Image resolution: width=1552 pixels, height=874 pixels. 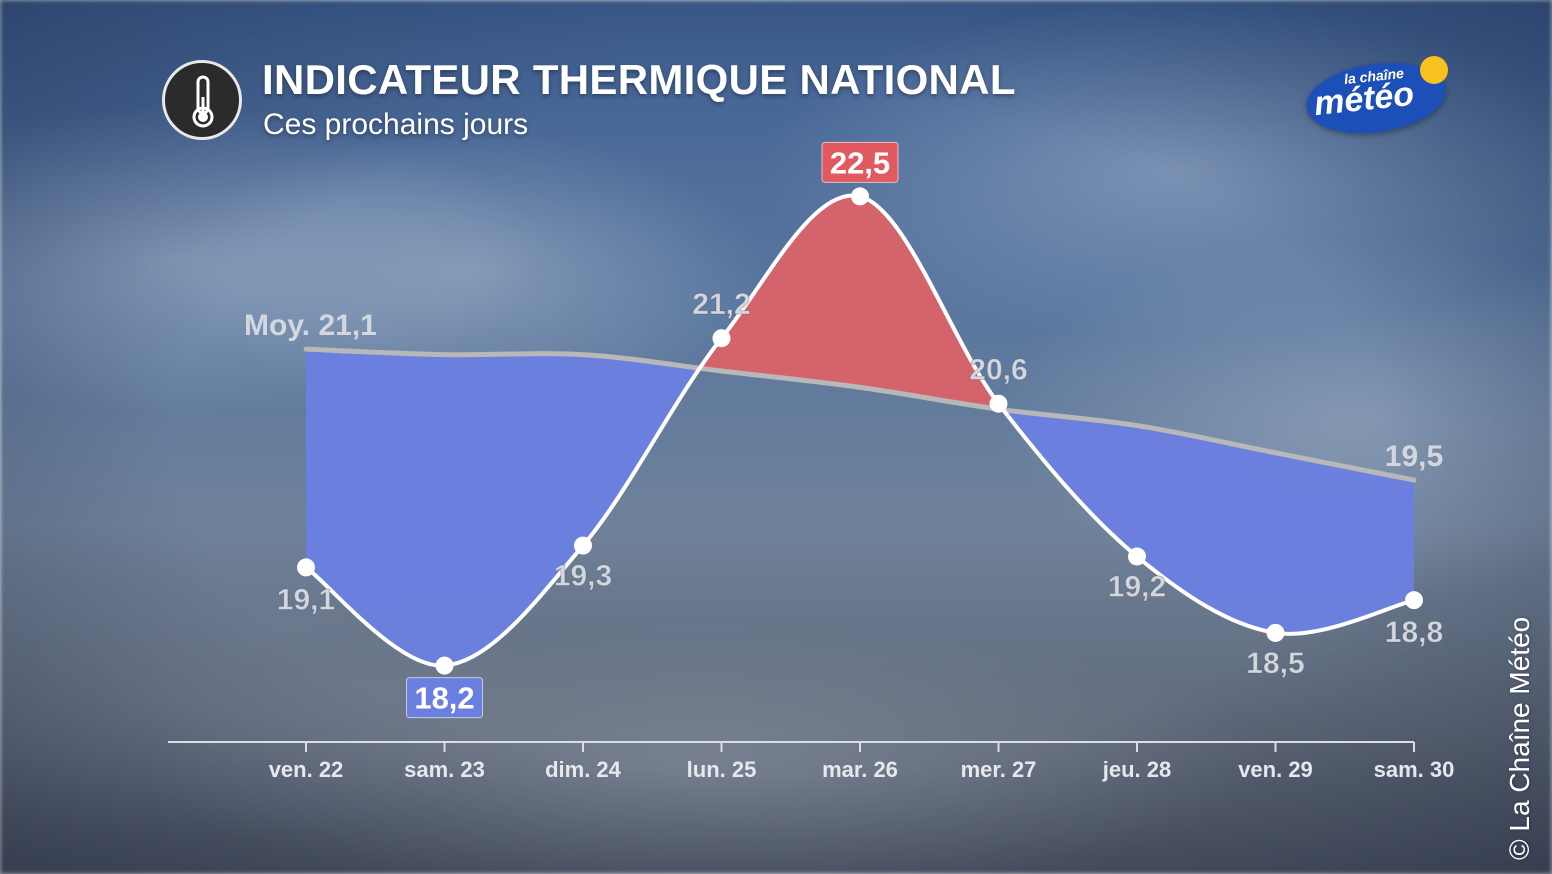 What do you see at coordinates (721, 304) in the screenshot?
I see `data-label: 21,2` at bounding box center [721, 304].